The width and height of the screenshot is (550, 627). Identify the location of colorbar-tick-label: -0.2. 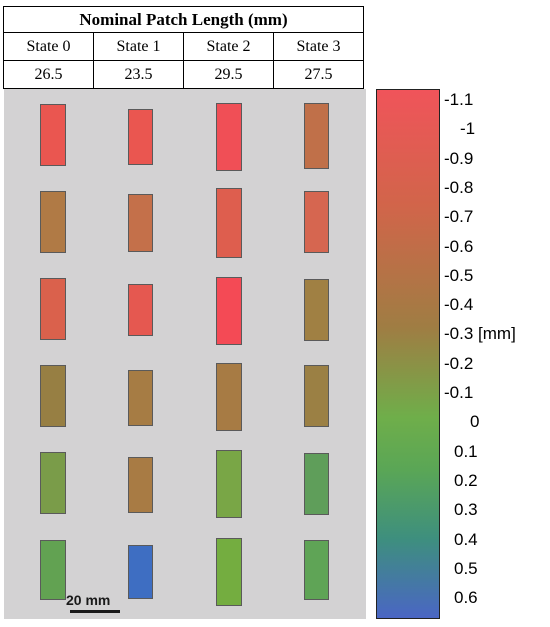
(459, 363).